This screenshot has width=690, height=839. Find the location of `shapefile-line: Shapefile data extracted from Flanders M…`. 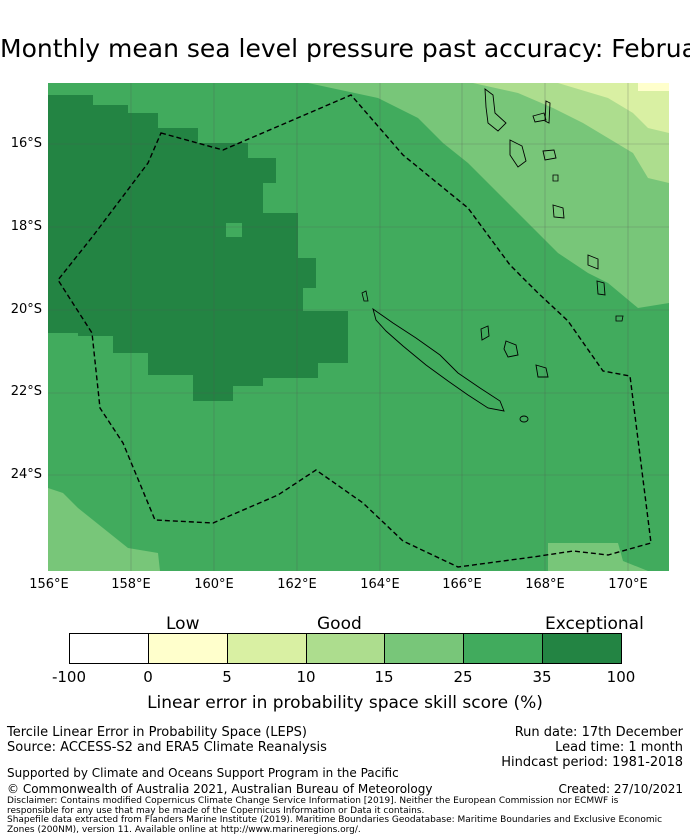

shapefile-line: Shapefile data extracted from Flanders M… is located at coordinates (335, 820).